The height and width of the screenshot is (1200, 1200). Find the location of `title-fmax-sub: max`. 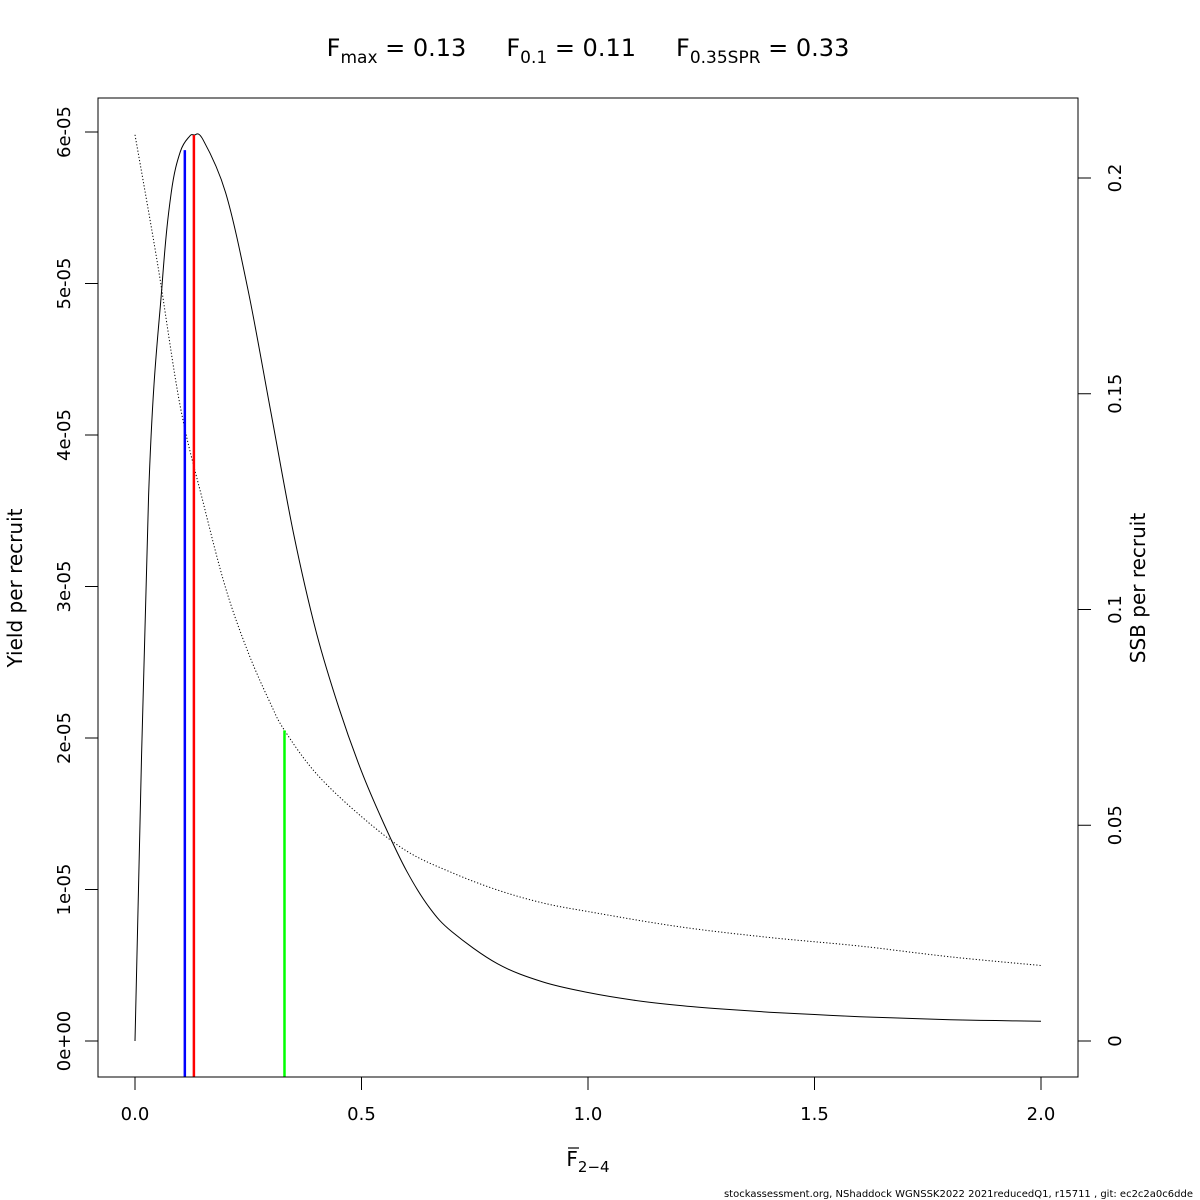

title-fmax-sub: max is located at coordinates (358, 58).